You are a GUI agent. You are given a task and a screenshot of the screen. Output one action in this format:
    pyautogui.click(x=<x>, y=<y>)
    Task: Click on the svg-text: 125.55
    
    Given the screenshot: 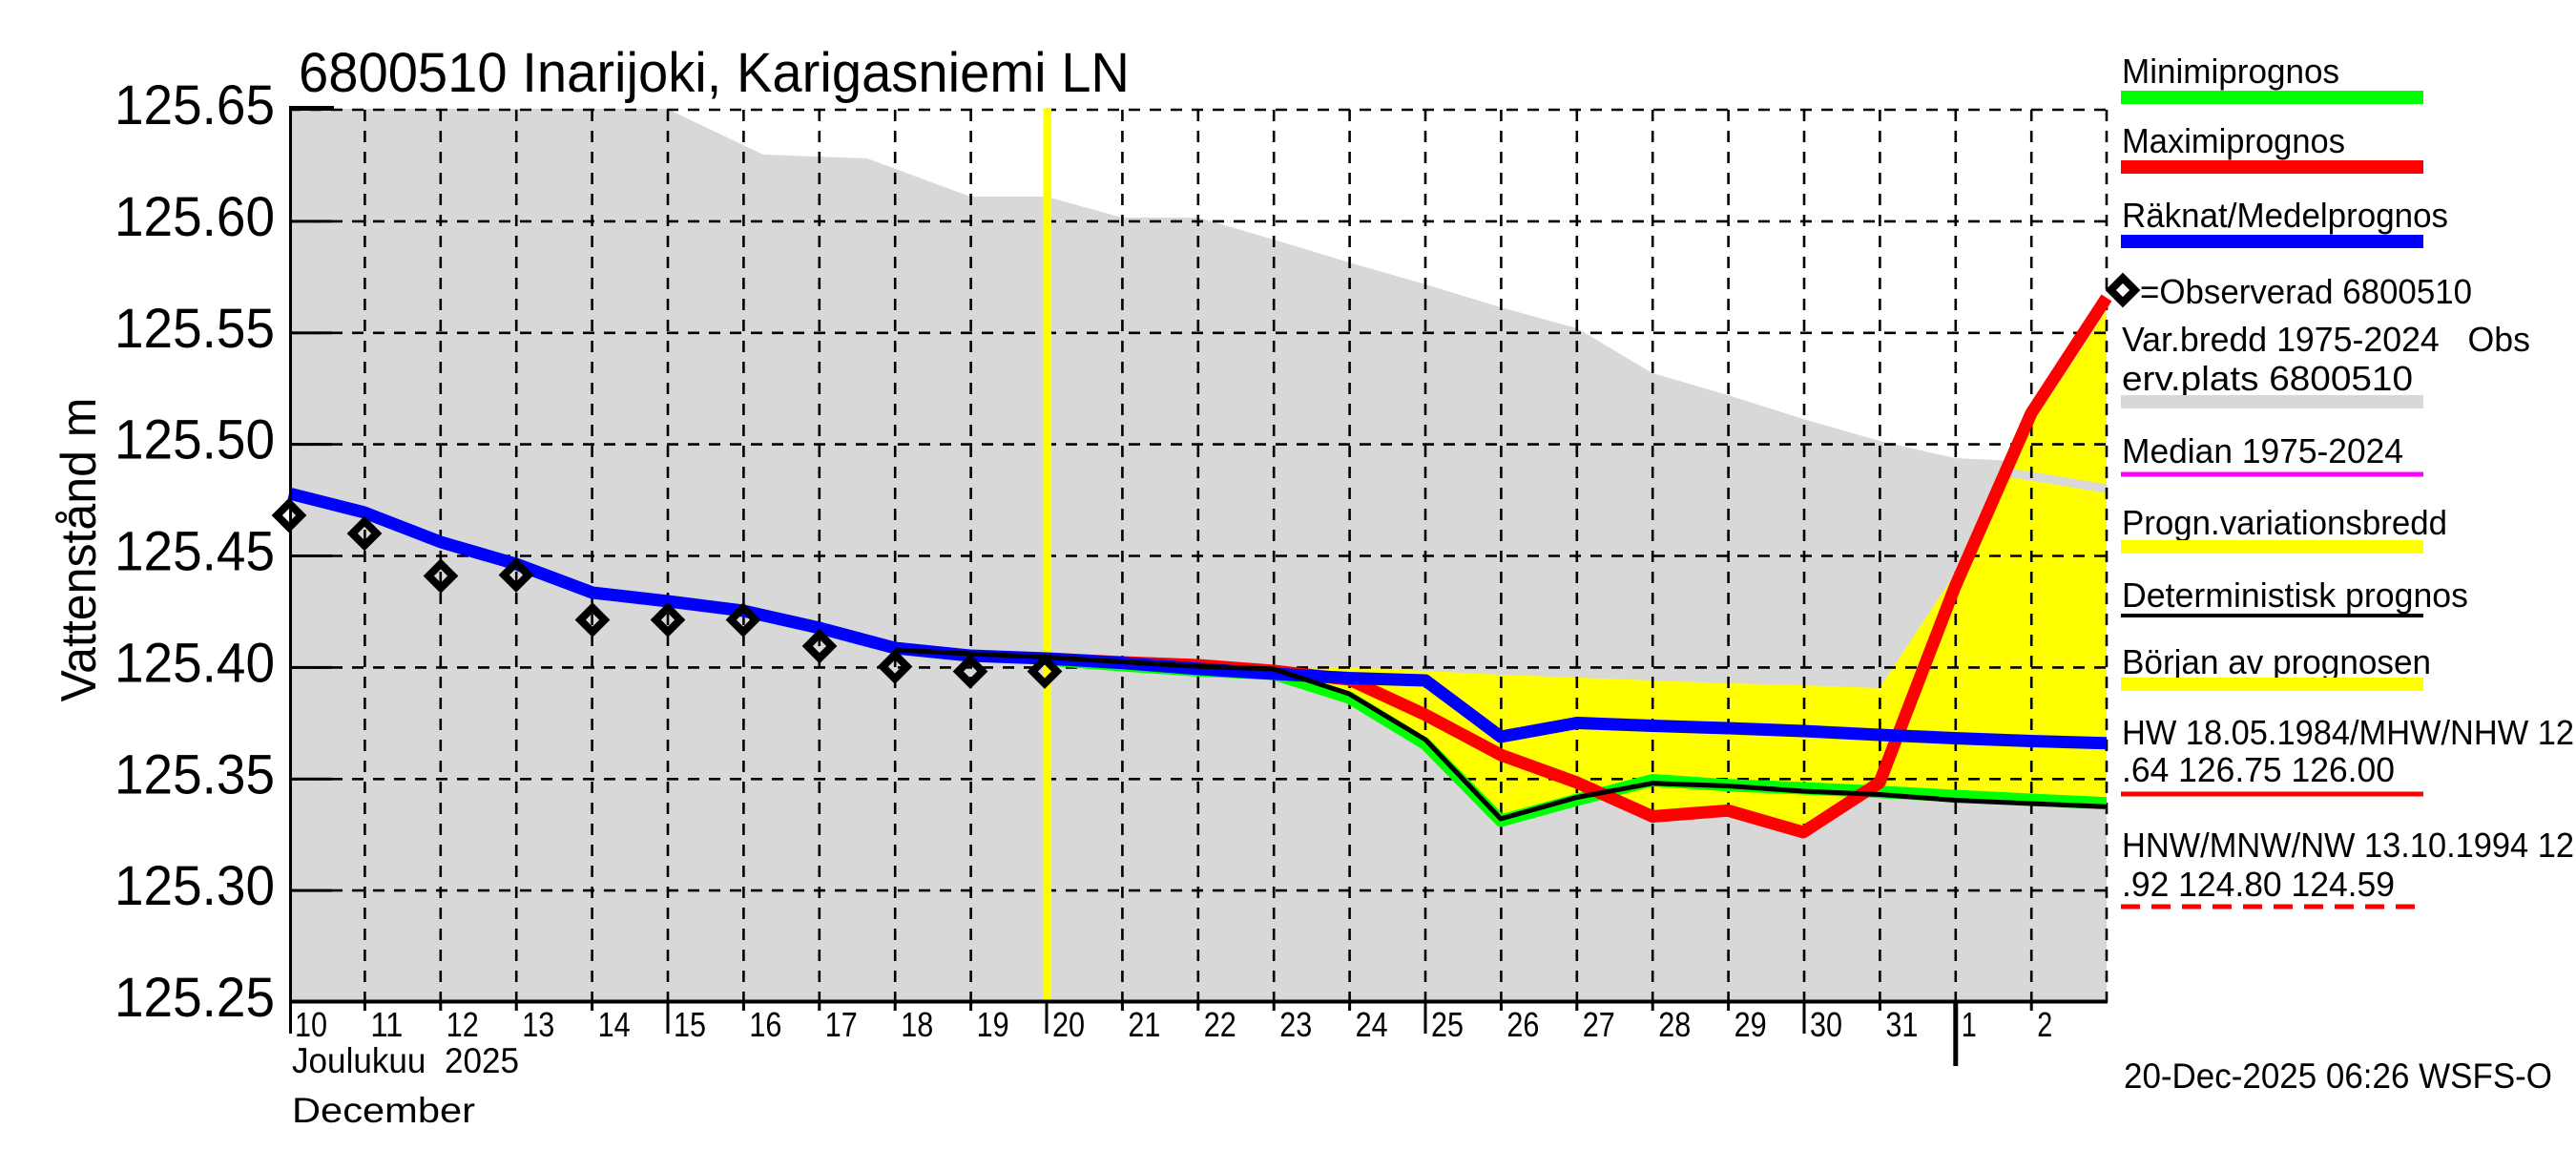 What is the action you would take?
    pyautogui.click(x=194, y=329)
    